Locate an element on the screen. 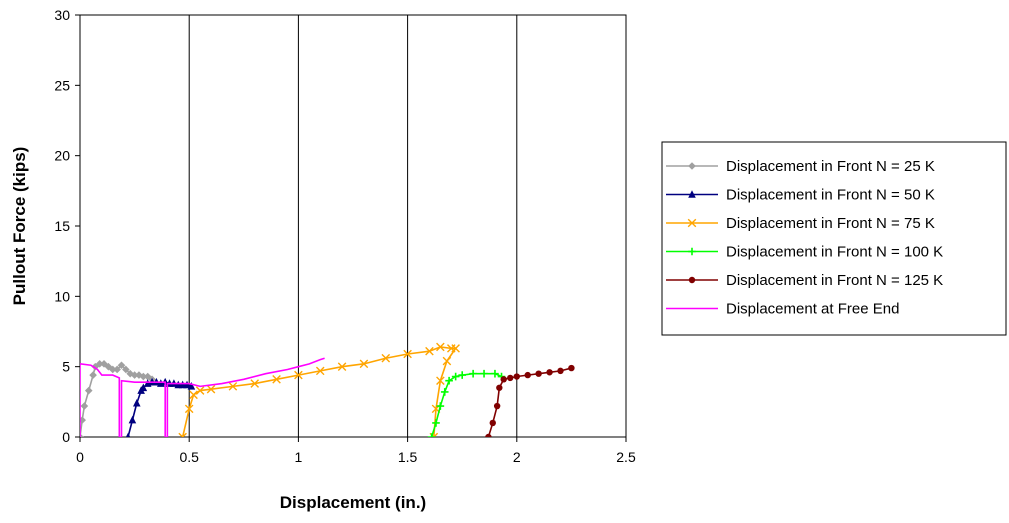 Image resolution: width=1009 pixels, height=523 pixels. x-tick-label: 1.5 is located at coordinates (408, 457).